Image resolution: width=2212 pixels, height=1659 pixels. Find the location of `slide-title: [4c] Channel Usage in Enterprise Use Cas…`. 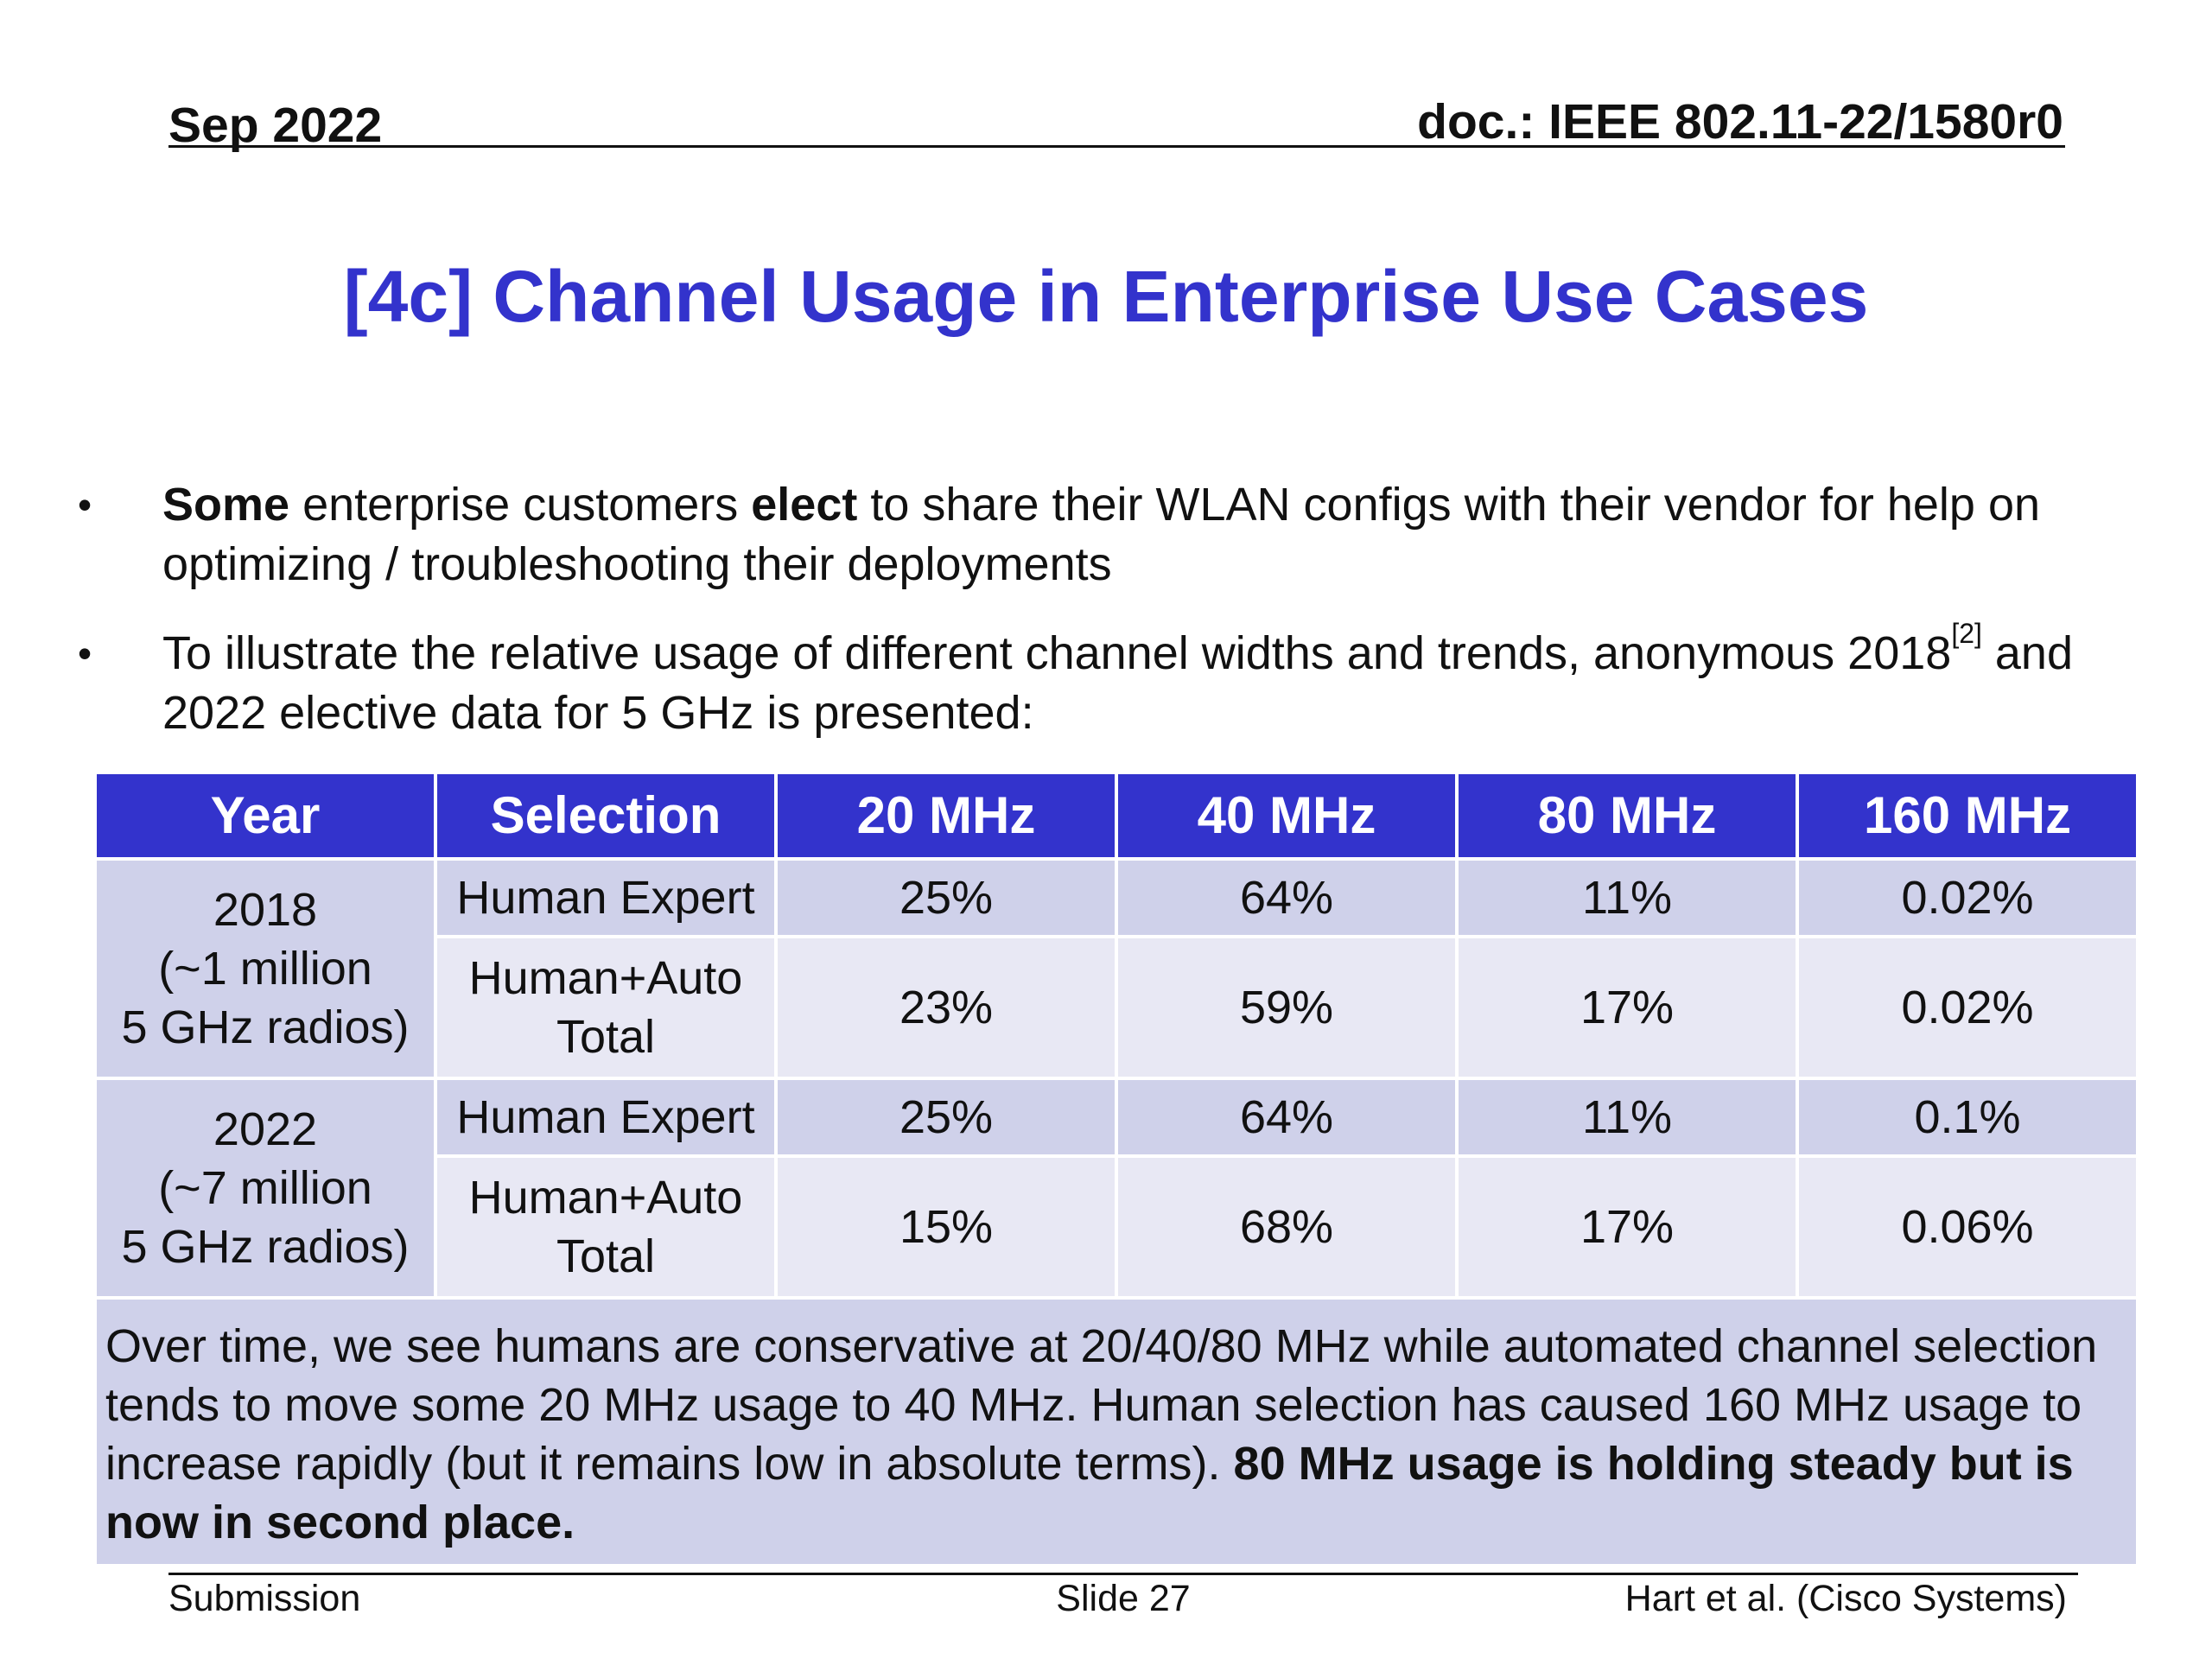

slide-title: [4c] Channel Usage in Enterprise Use Cas… is located at coordinates (1106, 296).